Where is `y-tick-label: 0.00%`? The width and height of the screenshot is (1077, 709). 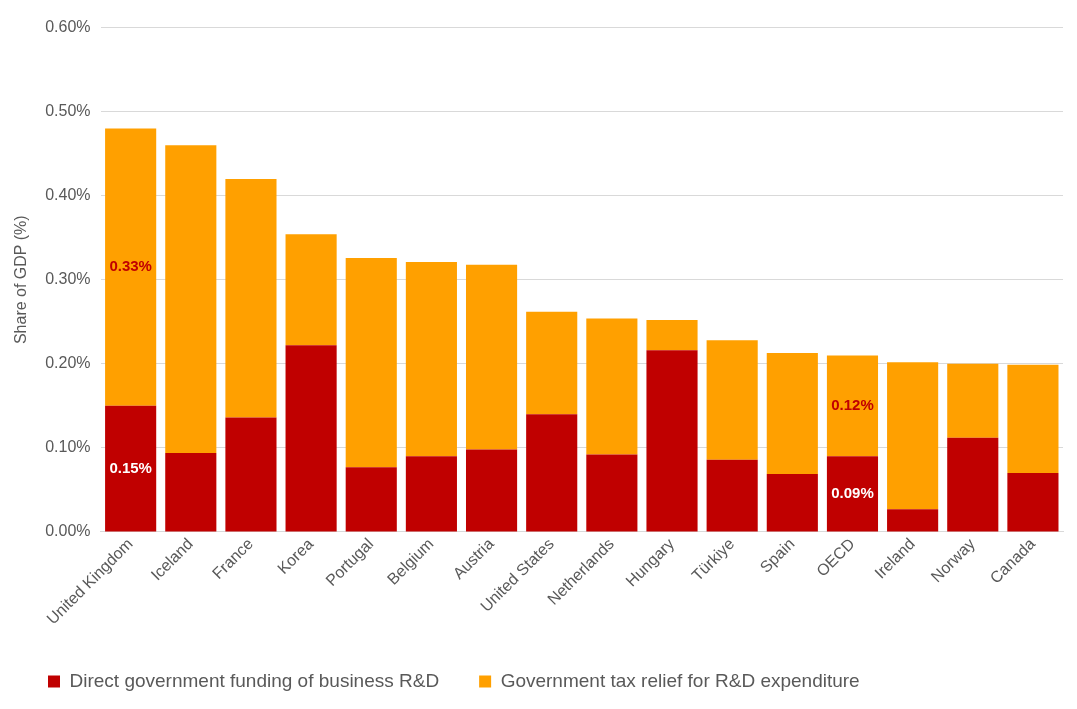
y-tick-label: 0.00% is located at coordinates (68, 531).